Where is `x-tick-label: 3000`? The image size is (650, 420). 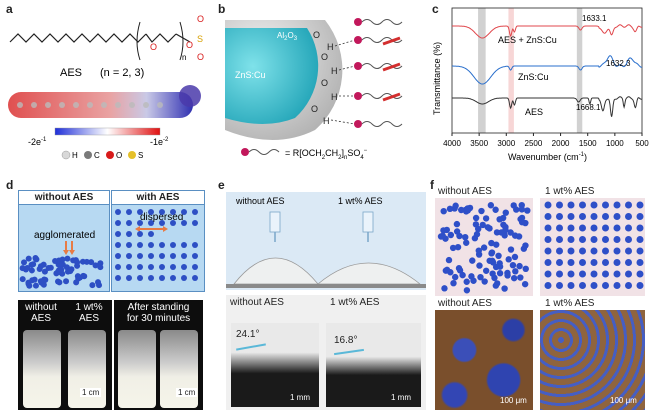 x-tick-label: 3000 is located at coordinates (506, 143).